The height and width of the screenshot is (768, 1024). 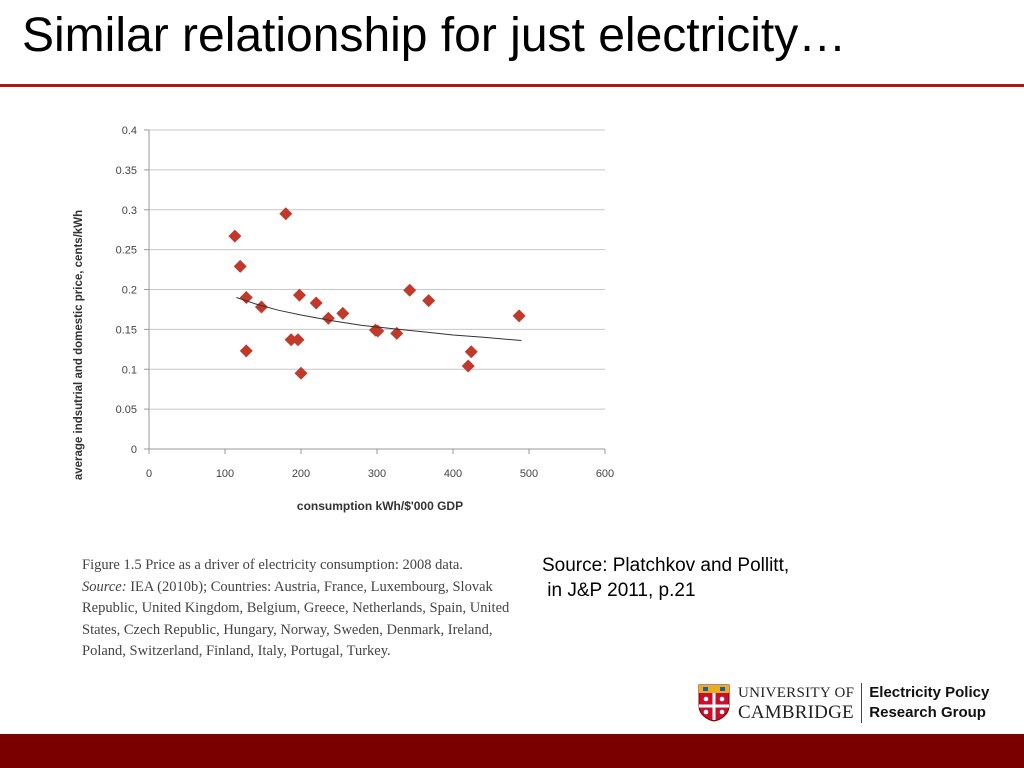 I want to click on research-group-name: Electricity Policy Research Group, so click(x=929, y=703).